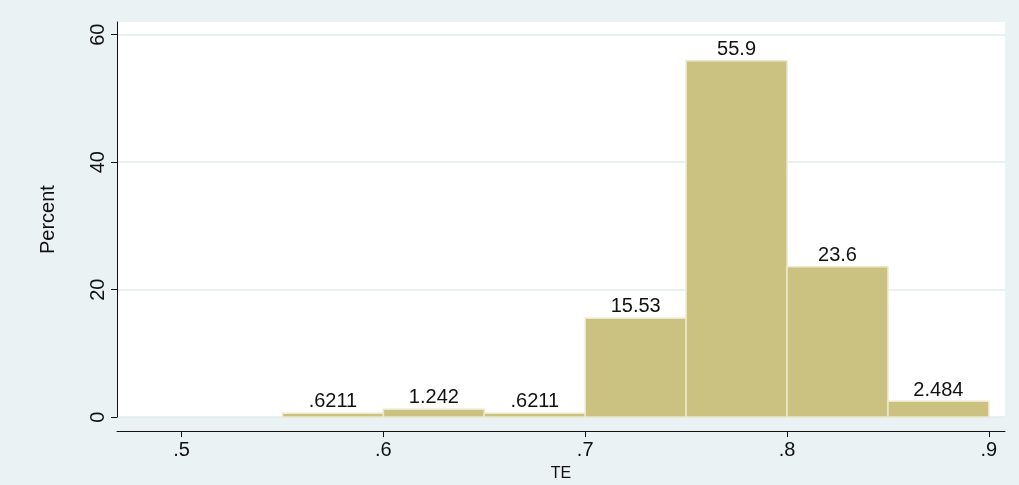 The height and width of the screenshot is (485, 1019). Describe the element at coordinates (737, 48) in the screenshot. I see `data-label: 55.9` at that location.